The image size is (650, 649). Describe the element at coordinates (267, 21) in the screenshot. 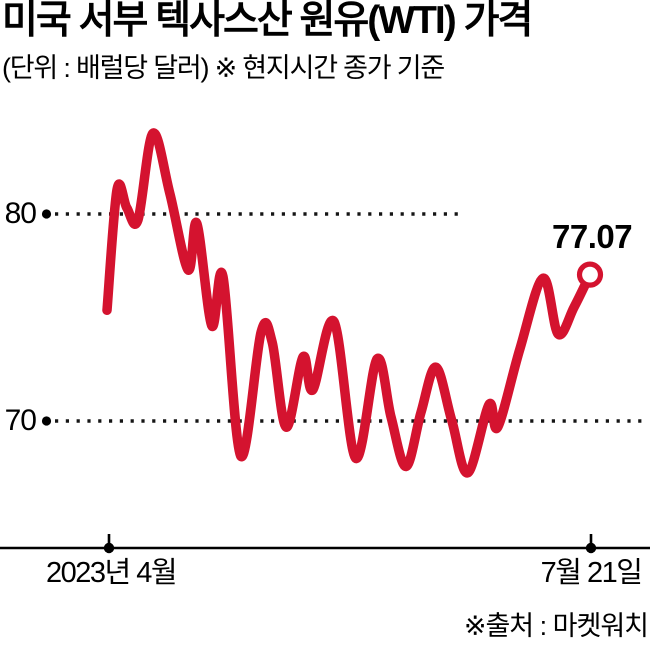

I see `page-title: 미국 서부 텍사스산 원유(WTI) 가격` at that location.